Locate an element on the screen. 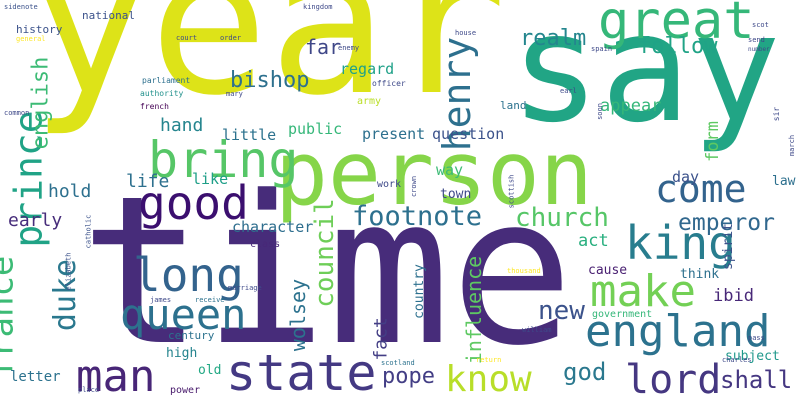 This screenshot has height=400, width=800. word: way is located at coordinates (450, 170).